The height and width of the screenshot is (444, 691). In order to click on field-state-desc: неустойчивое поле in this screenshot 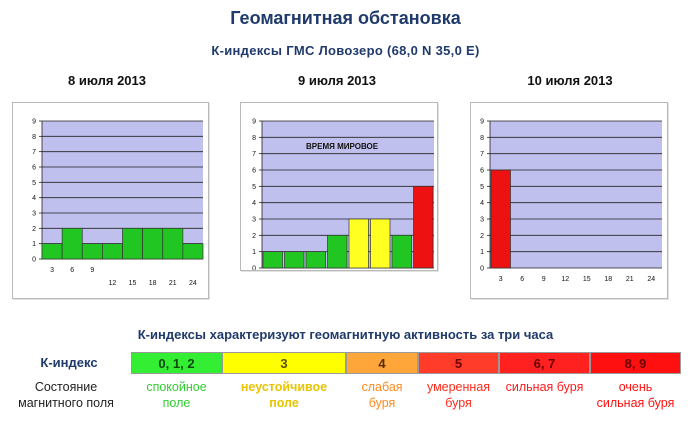, I will do `click(284, 395)`.